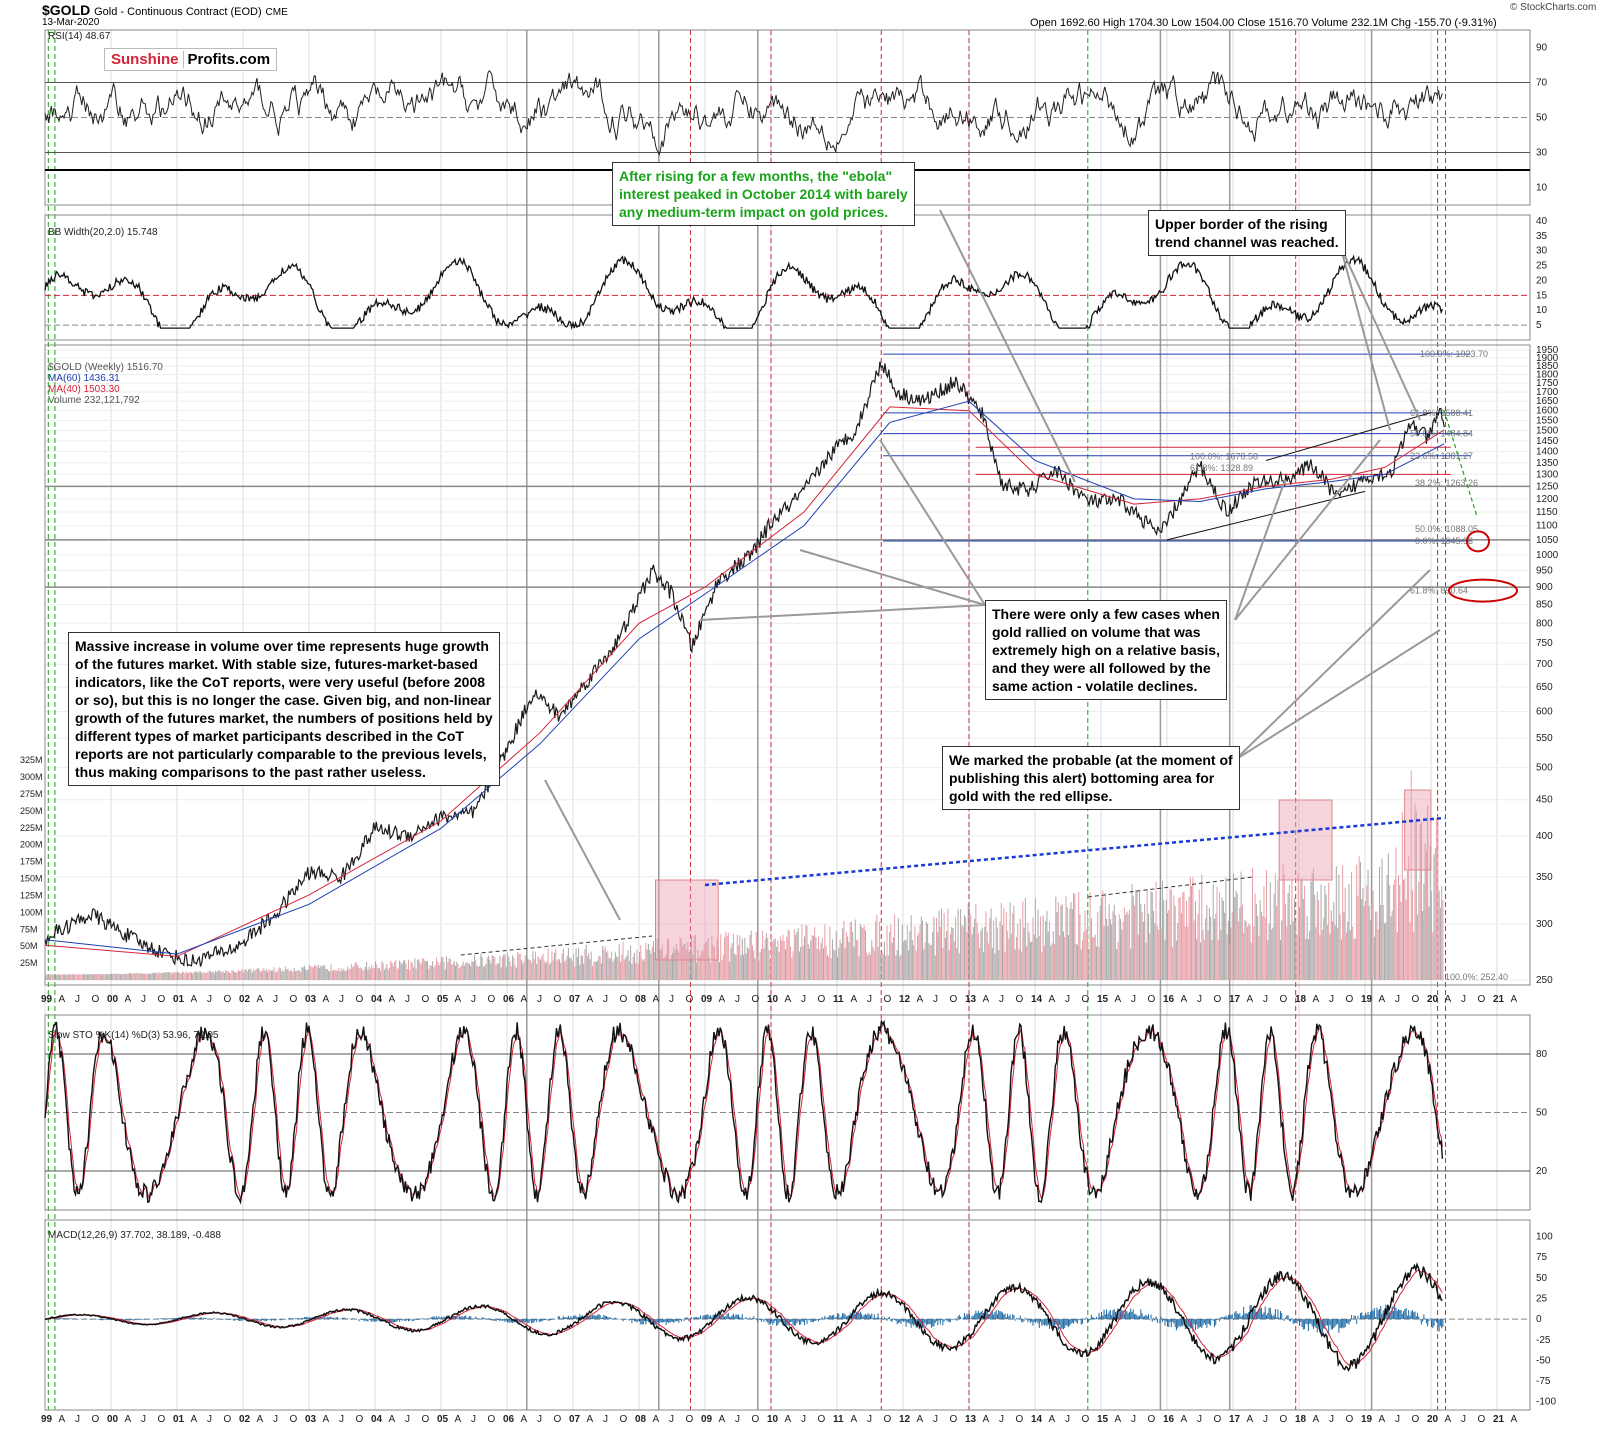  Describe the element at coordinates (1547, 474) in the screenshot. I see `price-tick-label: 1300` at that location.